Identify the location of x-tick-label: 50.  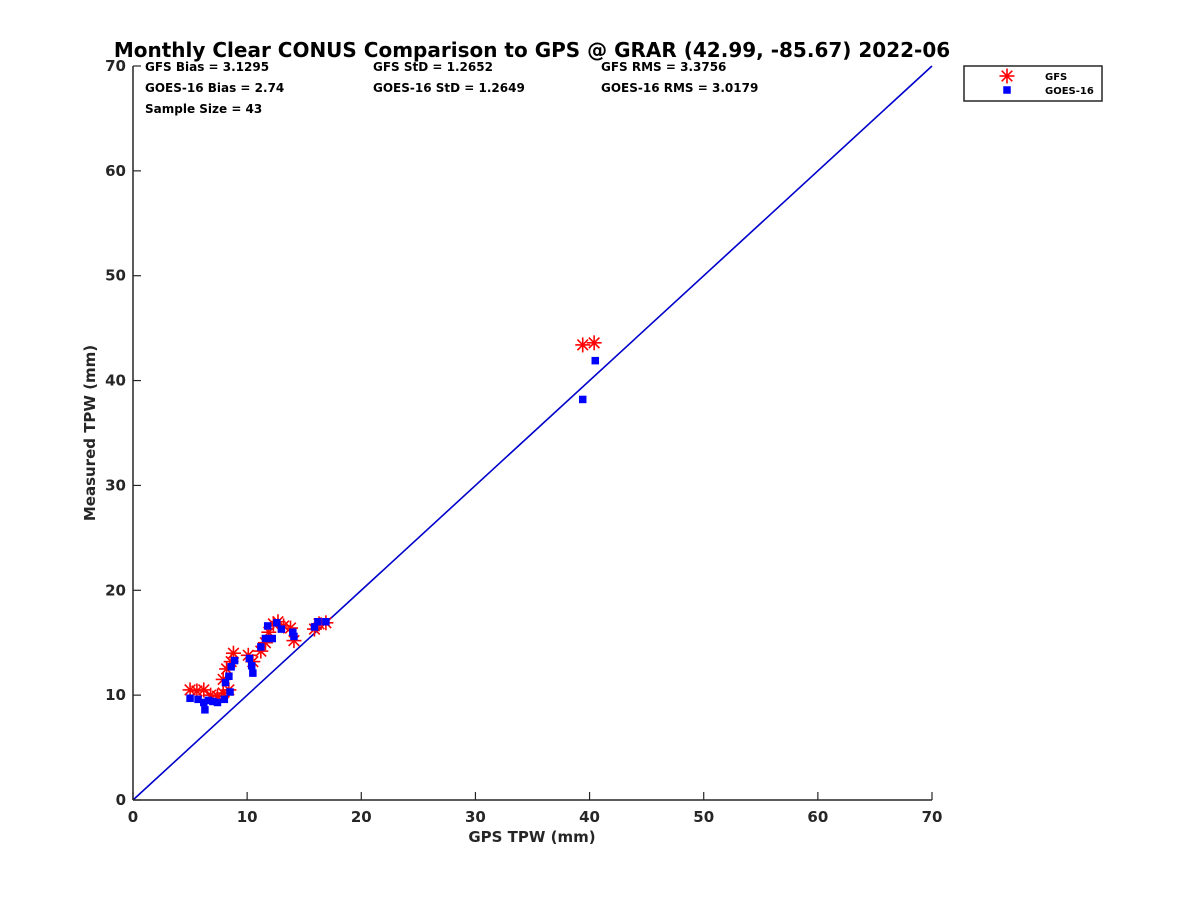
(703, 817).